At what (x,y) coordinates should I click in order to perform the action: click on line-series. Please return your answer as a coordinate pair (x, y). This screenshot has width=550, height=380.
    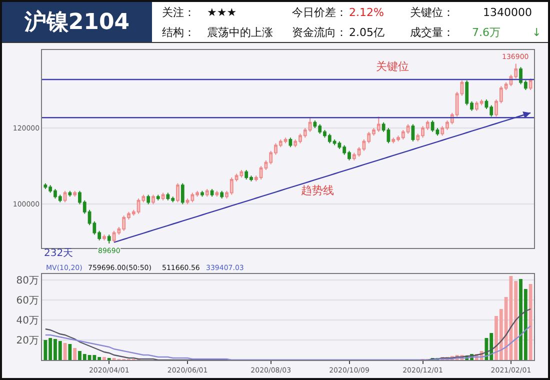
    Looking at the image, I should click on (288, 342).